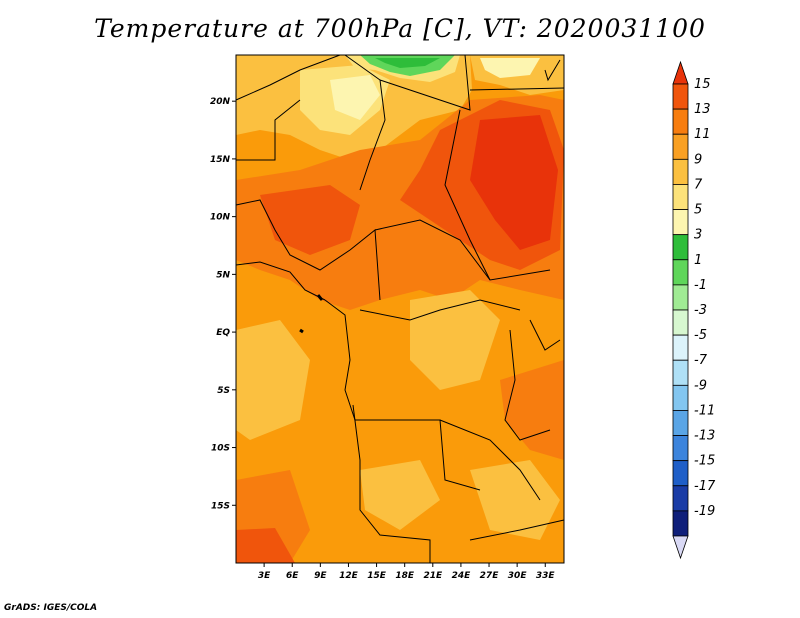  What do you see at coordinates (292, 576) in the screenshot?
I see `lon-tick-label: 6E` at bounding box center [292, 576].